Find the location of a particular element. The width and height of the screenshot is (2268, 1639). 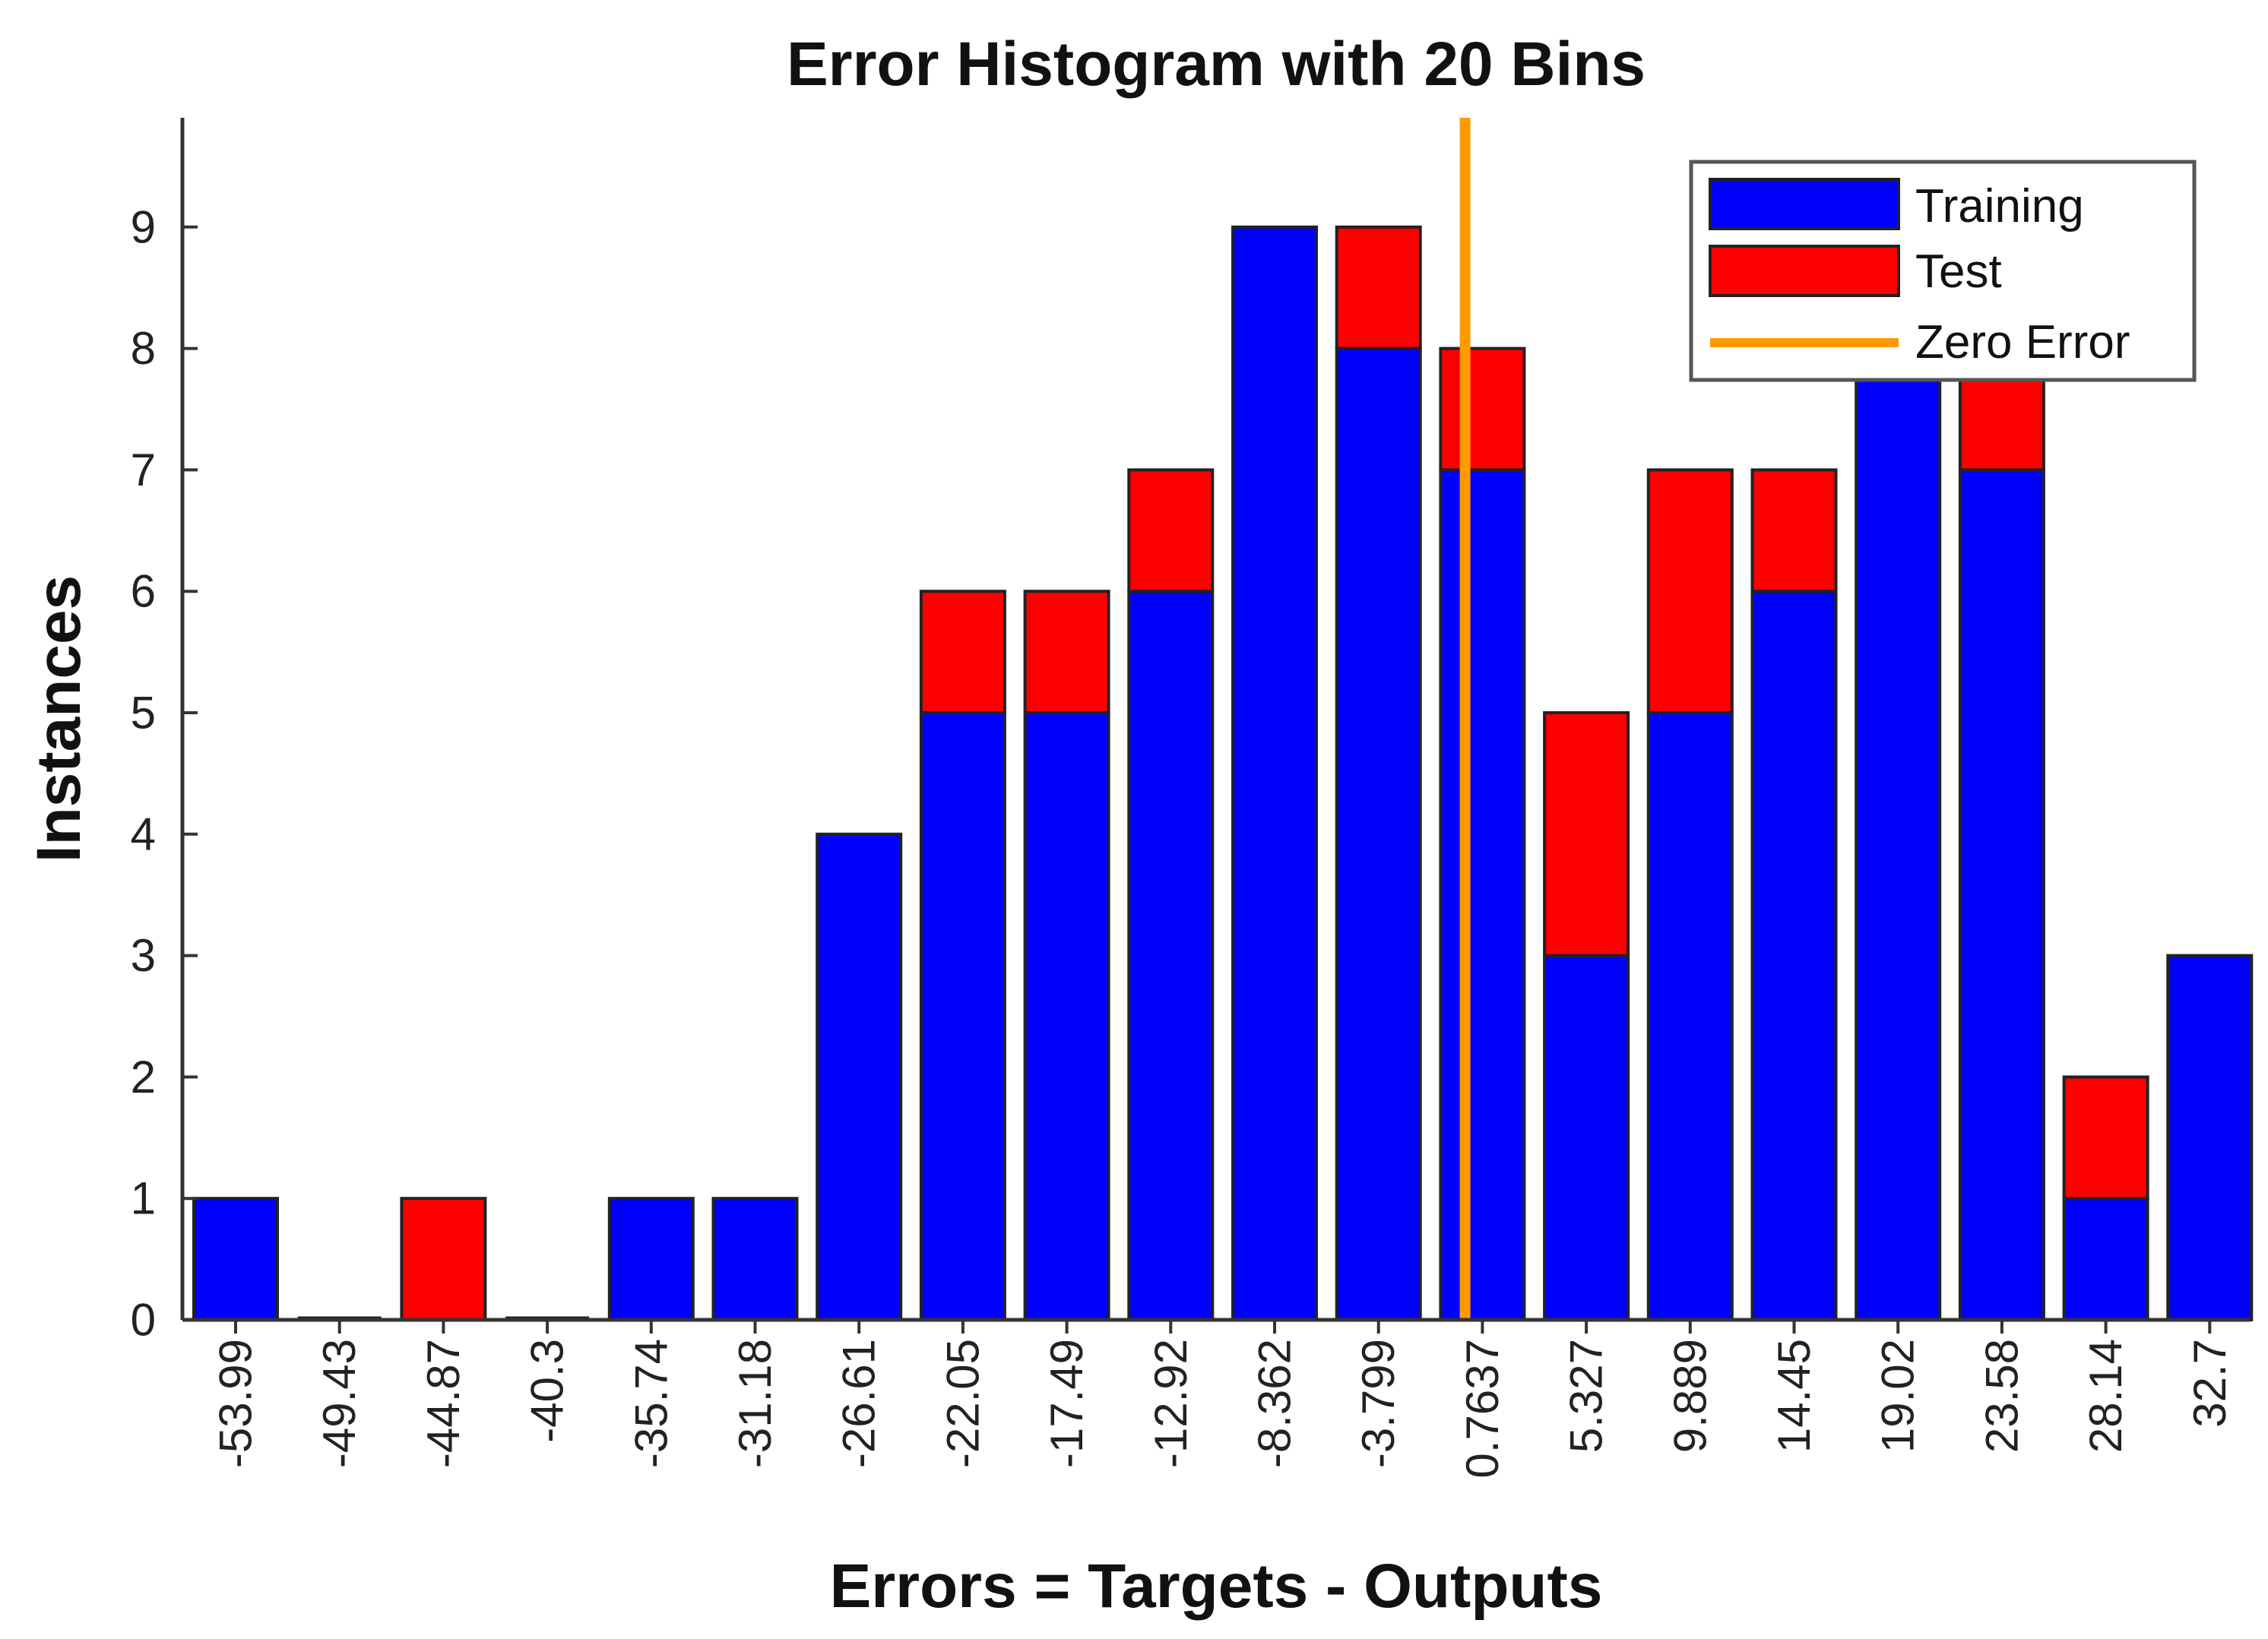

x-tick-label: 0.7637 is located at coordinates (1482, 1409).